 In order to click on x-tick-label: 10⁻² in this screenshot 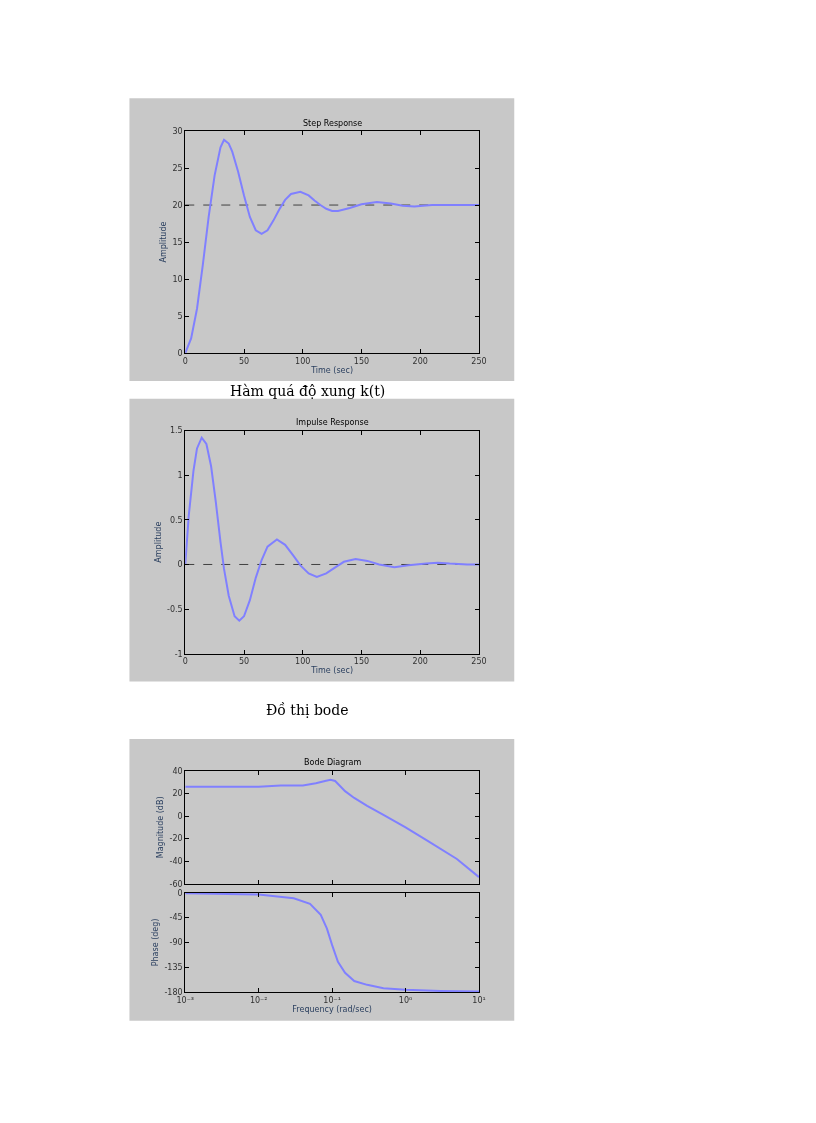, I will do `click(258, 1000)`.